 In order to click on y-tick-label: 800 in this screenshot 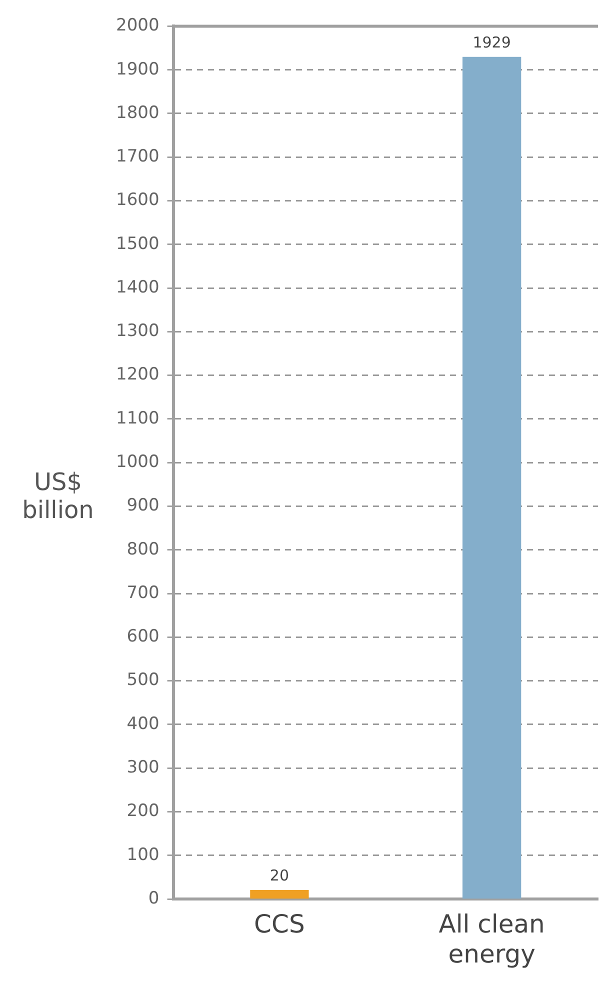, I will do `click(143, 549)`.